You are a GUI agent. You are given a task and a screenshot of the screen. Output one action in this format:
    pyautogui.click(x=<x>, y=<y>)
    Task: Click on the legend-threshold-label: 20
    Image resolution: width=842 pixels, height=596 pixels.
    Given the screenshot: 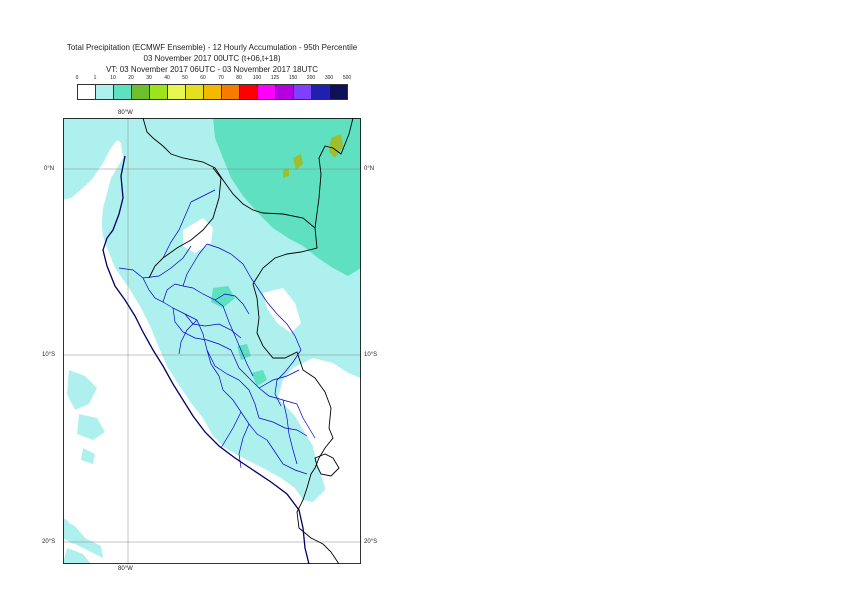 What is the action you would take?
    pyautogui.click(x=131, y=78)
    